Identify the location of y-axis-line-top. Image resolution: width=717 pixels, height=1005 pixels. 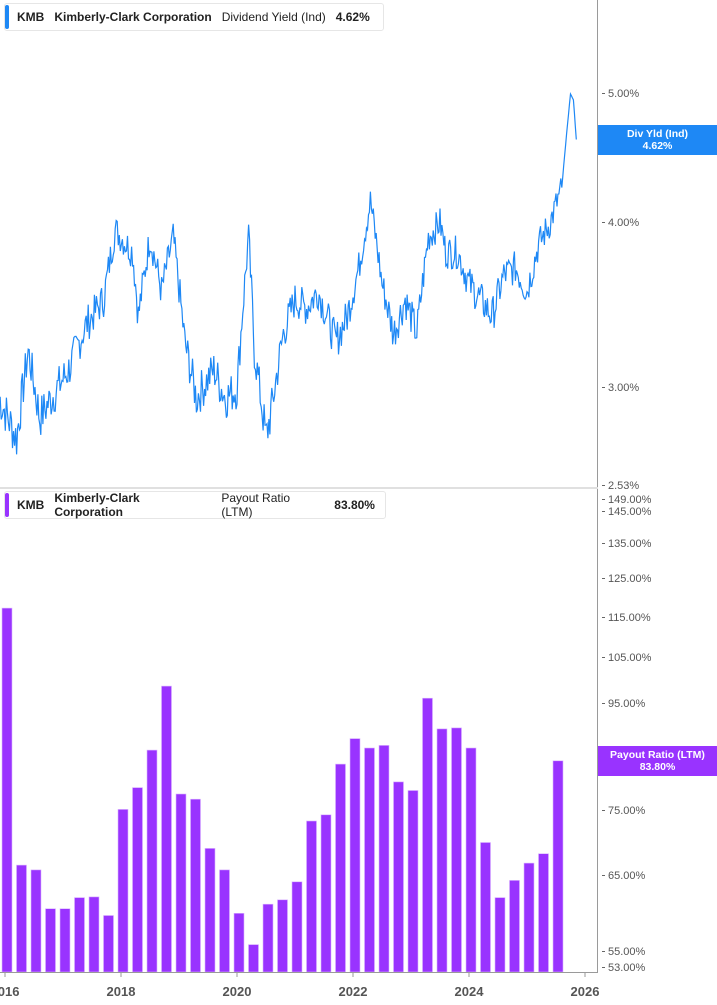
(597, 243).